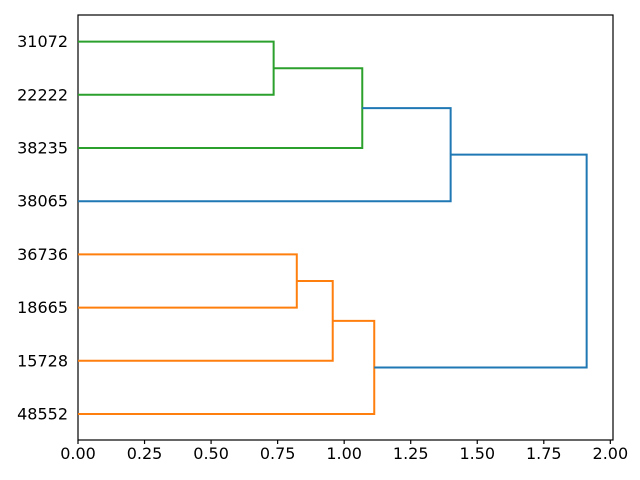 The height and width of the screenshot is (480, 640). Describe the element at coordinates (42, 254) in the screenshot. I see `leaf-label-36736: 36736` at that location.